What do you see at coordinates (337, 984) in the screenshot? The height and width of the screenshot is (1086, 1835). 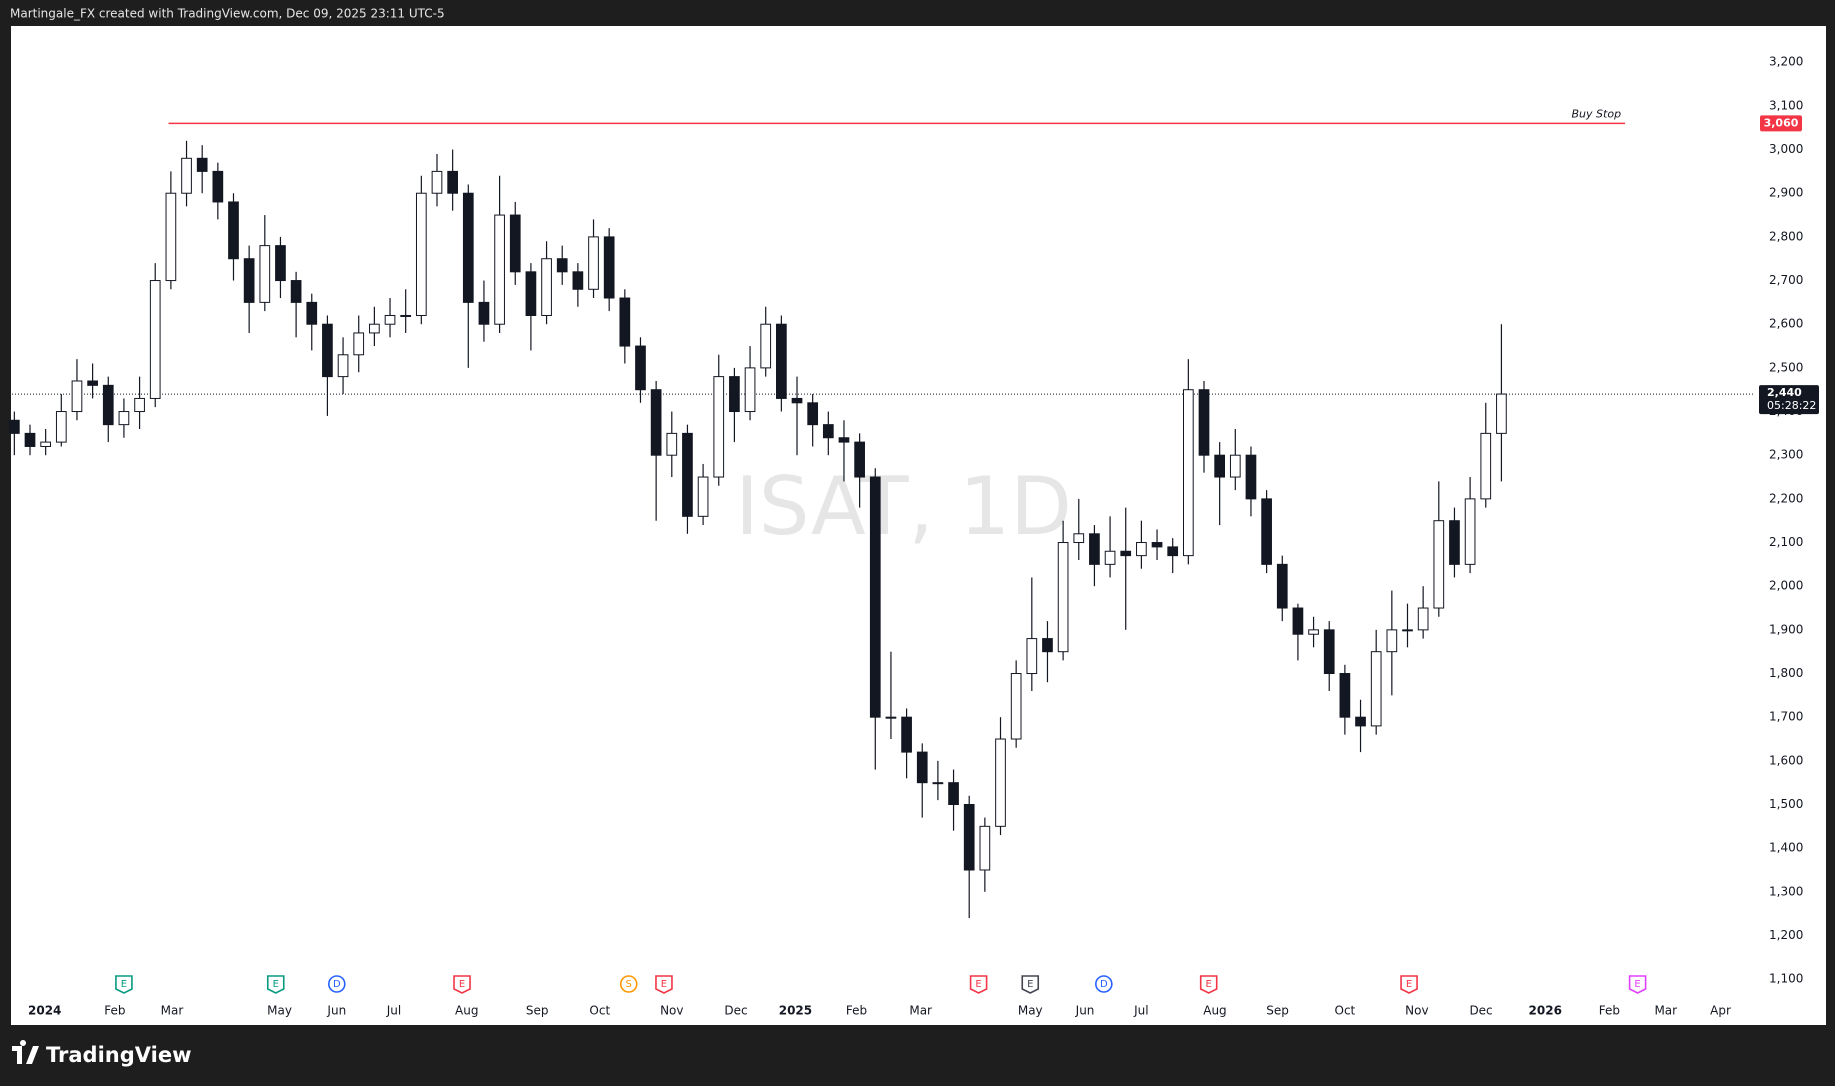 I see `event-label: D` at bounding box center [337, 984].